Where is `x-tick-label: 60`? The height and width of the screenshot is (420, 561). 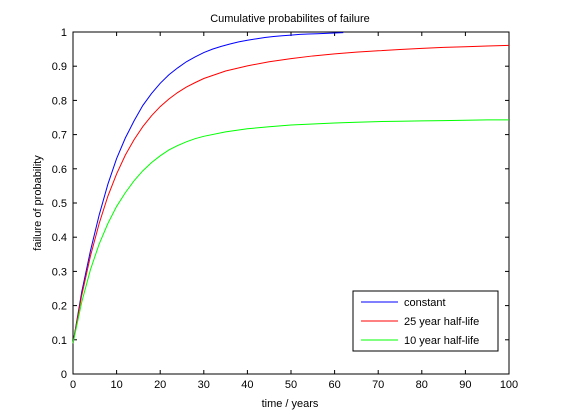 x-tick-label: 60 is located at coordinates (334, 385).